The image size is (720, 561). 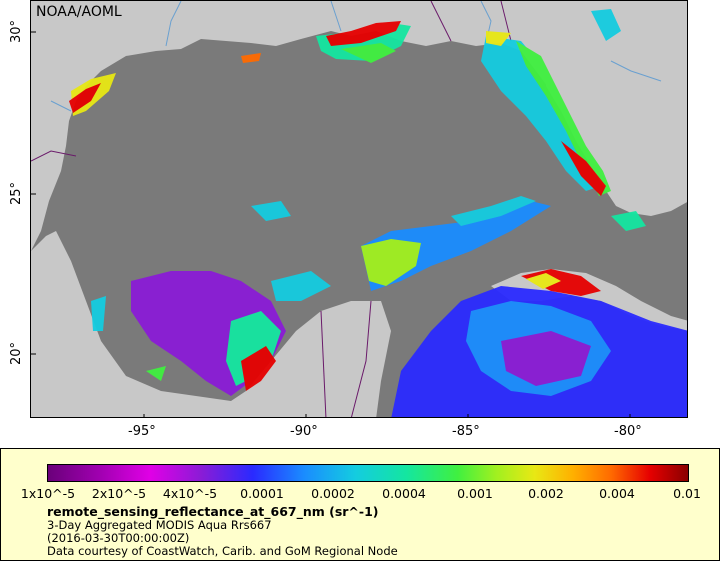 What do you see at coordinates (17, 31) in the screenshot?
I see `lat-label-30: 30°` at bounding box center [17, 31].